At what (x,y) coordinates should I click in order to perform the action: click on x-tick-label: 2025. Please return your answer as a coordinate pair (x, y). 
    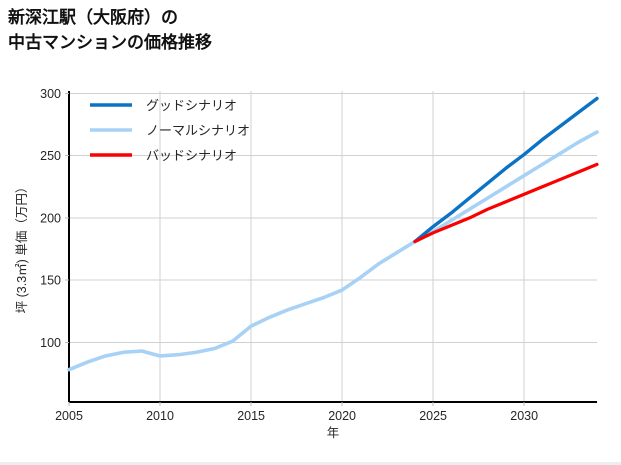
    Looking at the image, I should click on (433, 416).